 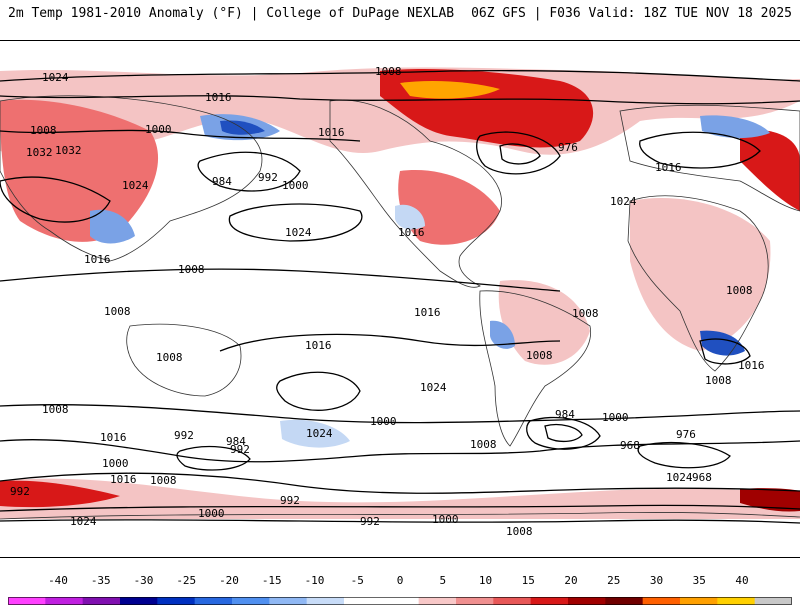 I want to click on warm-anomaly-asia, so click(x=79, y=170).